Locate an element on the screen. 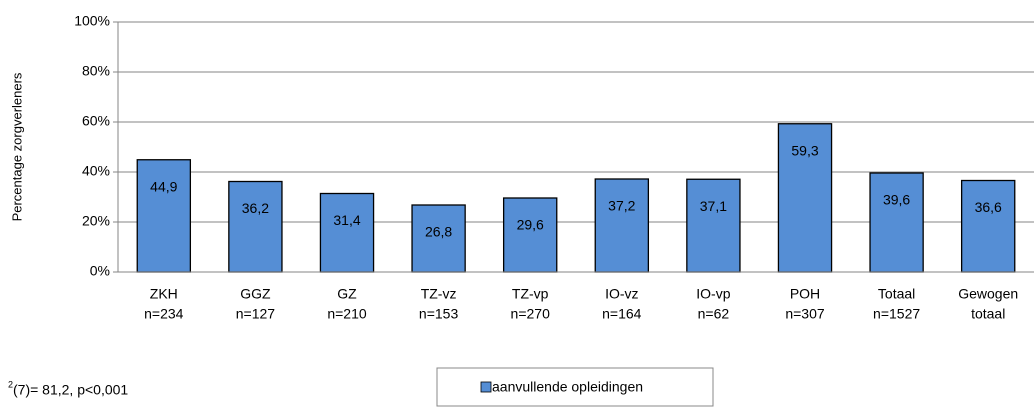 This screenshot has width=1035, height=412. x-tick-label: GGZ is located at coordinates (255, 294).